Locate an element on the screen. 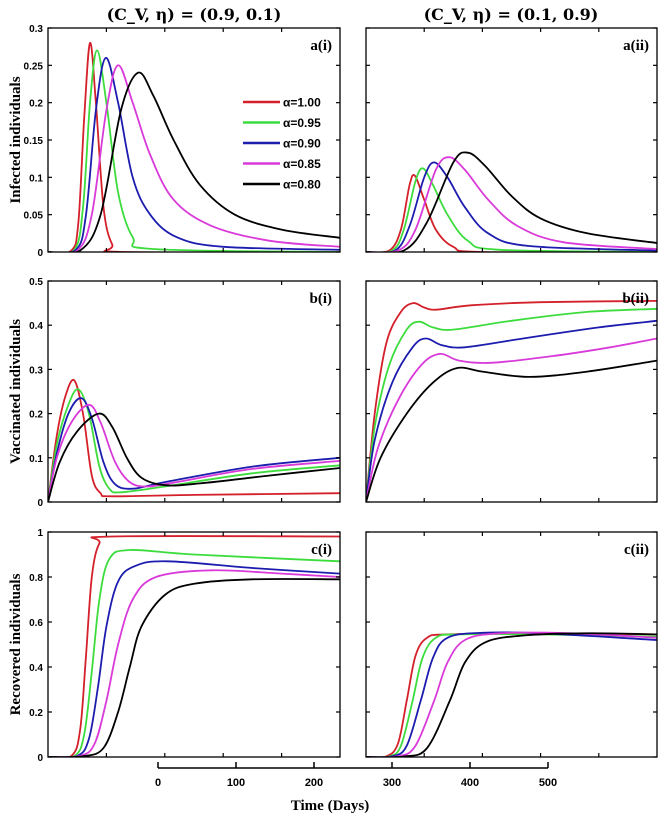 This screenshot has width=660, height=817. legend: α=1.00 α=0.95 α=0.90 α=0.85 α=0.80 is located at coordinates (282, 144).